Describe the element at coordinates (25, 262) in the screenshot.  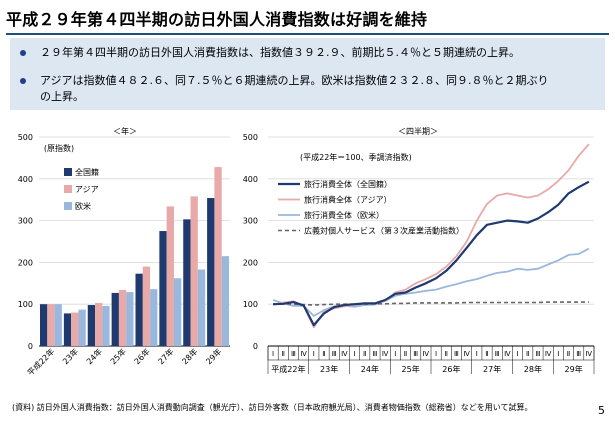
I see `bar-y-tick-label: 200` at that location.